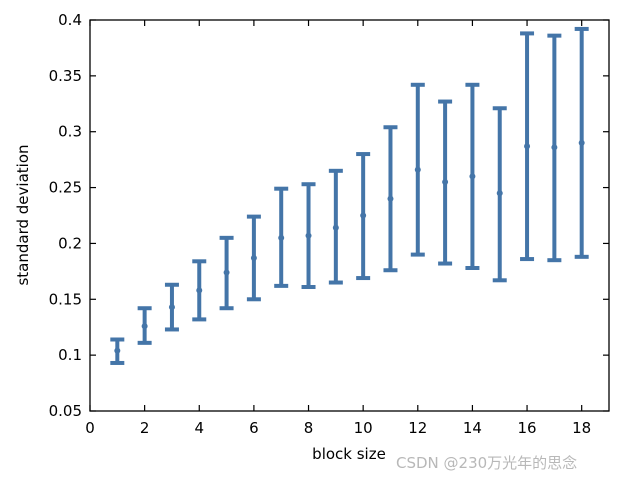 This screenshot has width=640, height=480. What do you see at coordinates (472, 428) in the screenshot?
I see `x-tick-label: 14` at bounding box center [472, 428].